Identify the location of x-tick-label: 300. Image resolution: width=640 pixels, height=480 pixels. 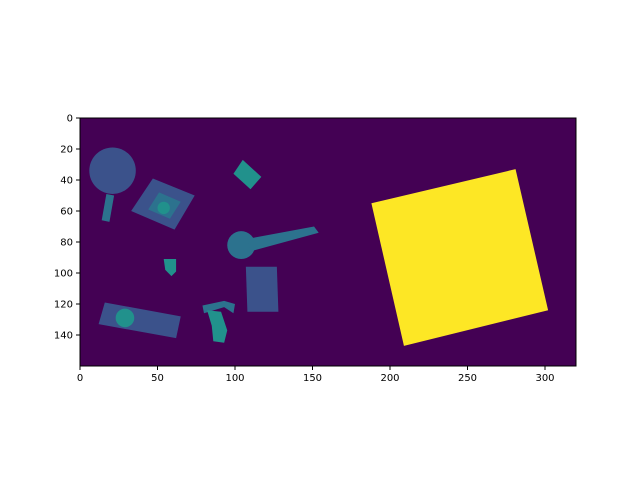
(544, 378).